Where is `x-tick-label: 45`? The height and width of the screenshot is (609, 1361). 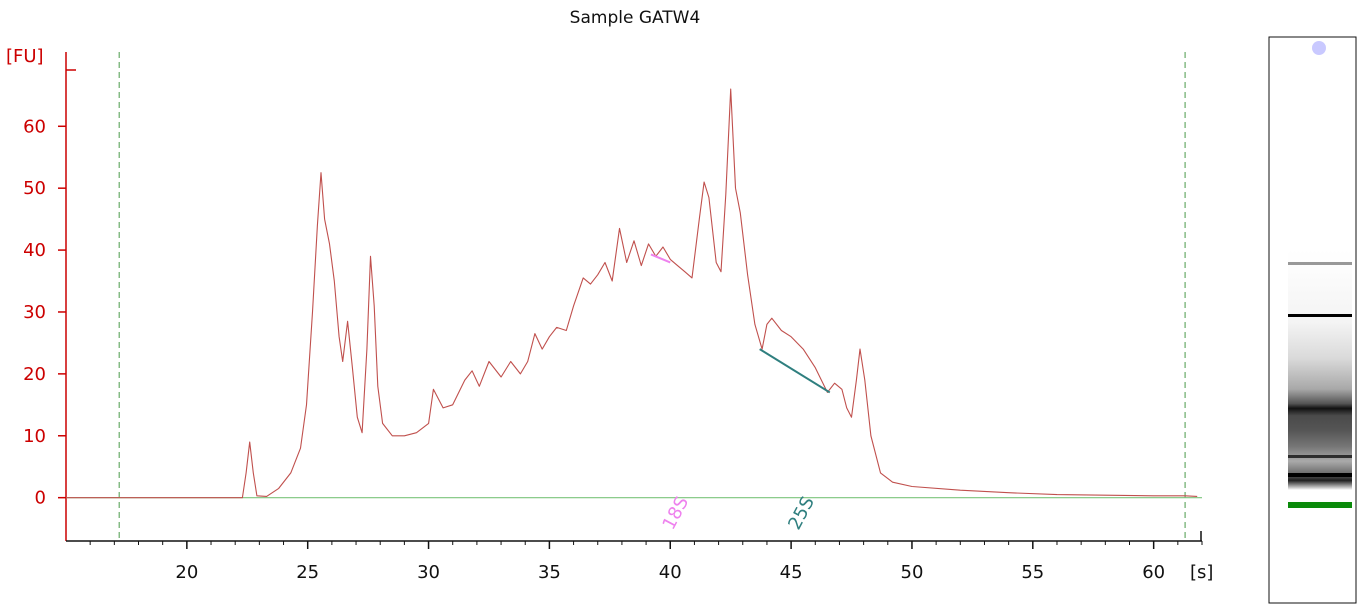
x-tick-label: 45 is located at coordinates (791, 572).